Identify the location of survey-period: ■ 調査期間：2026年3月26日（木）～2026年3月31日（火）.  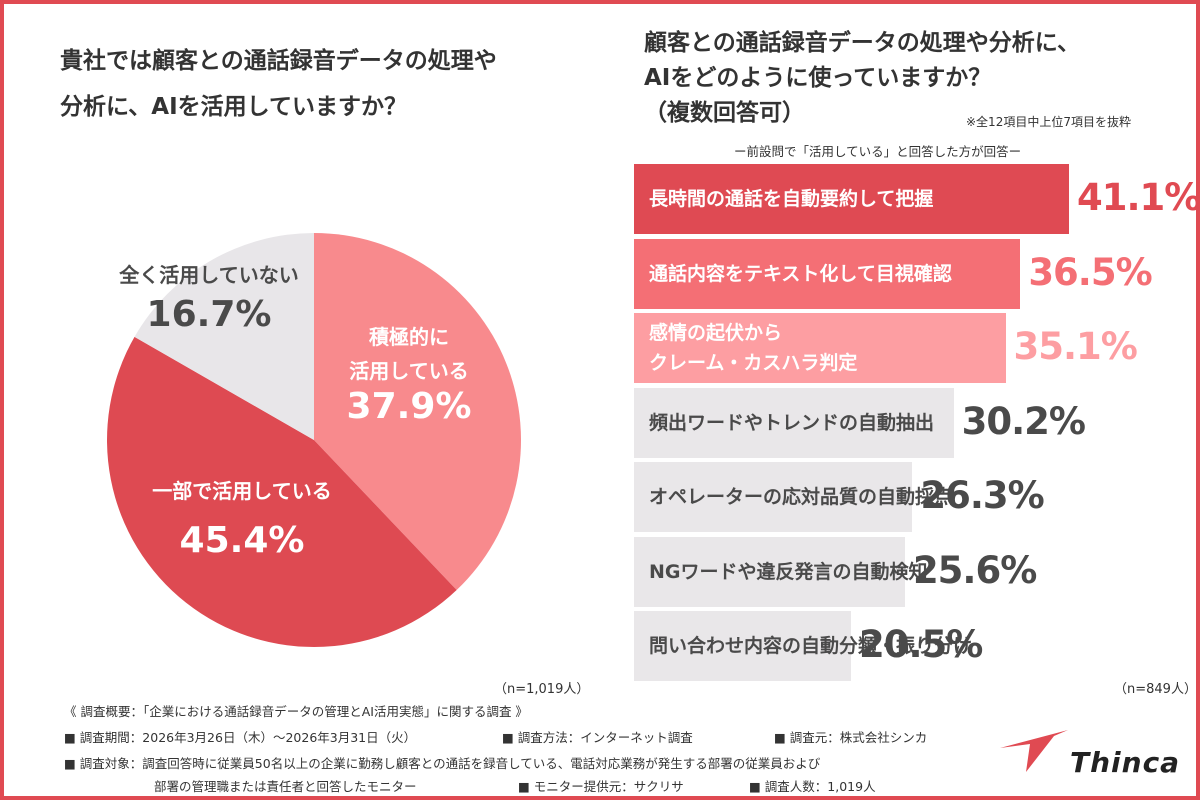
(240, 737).